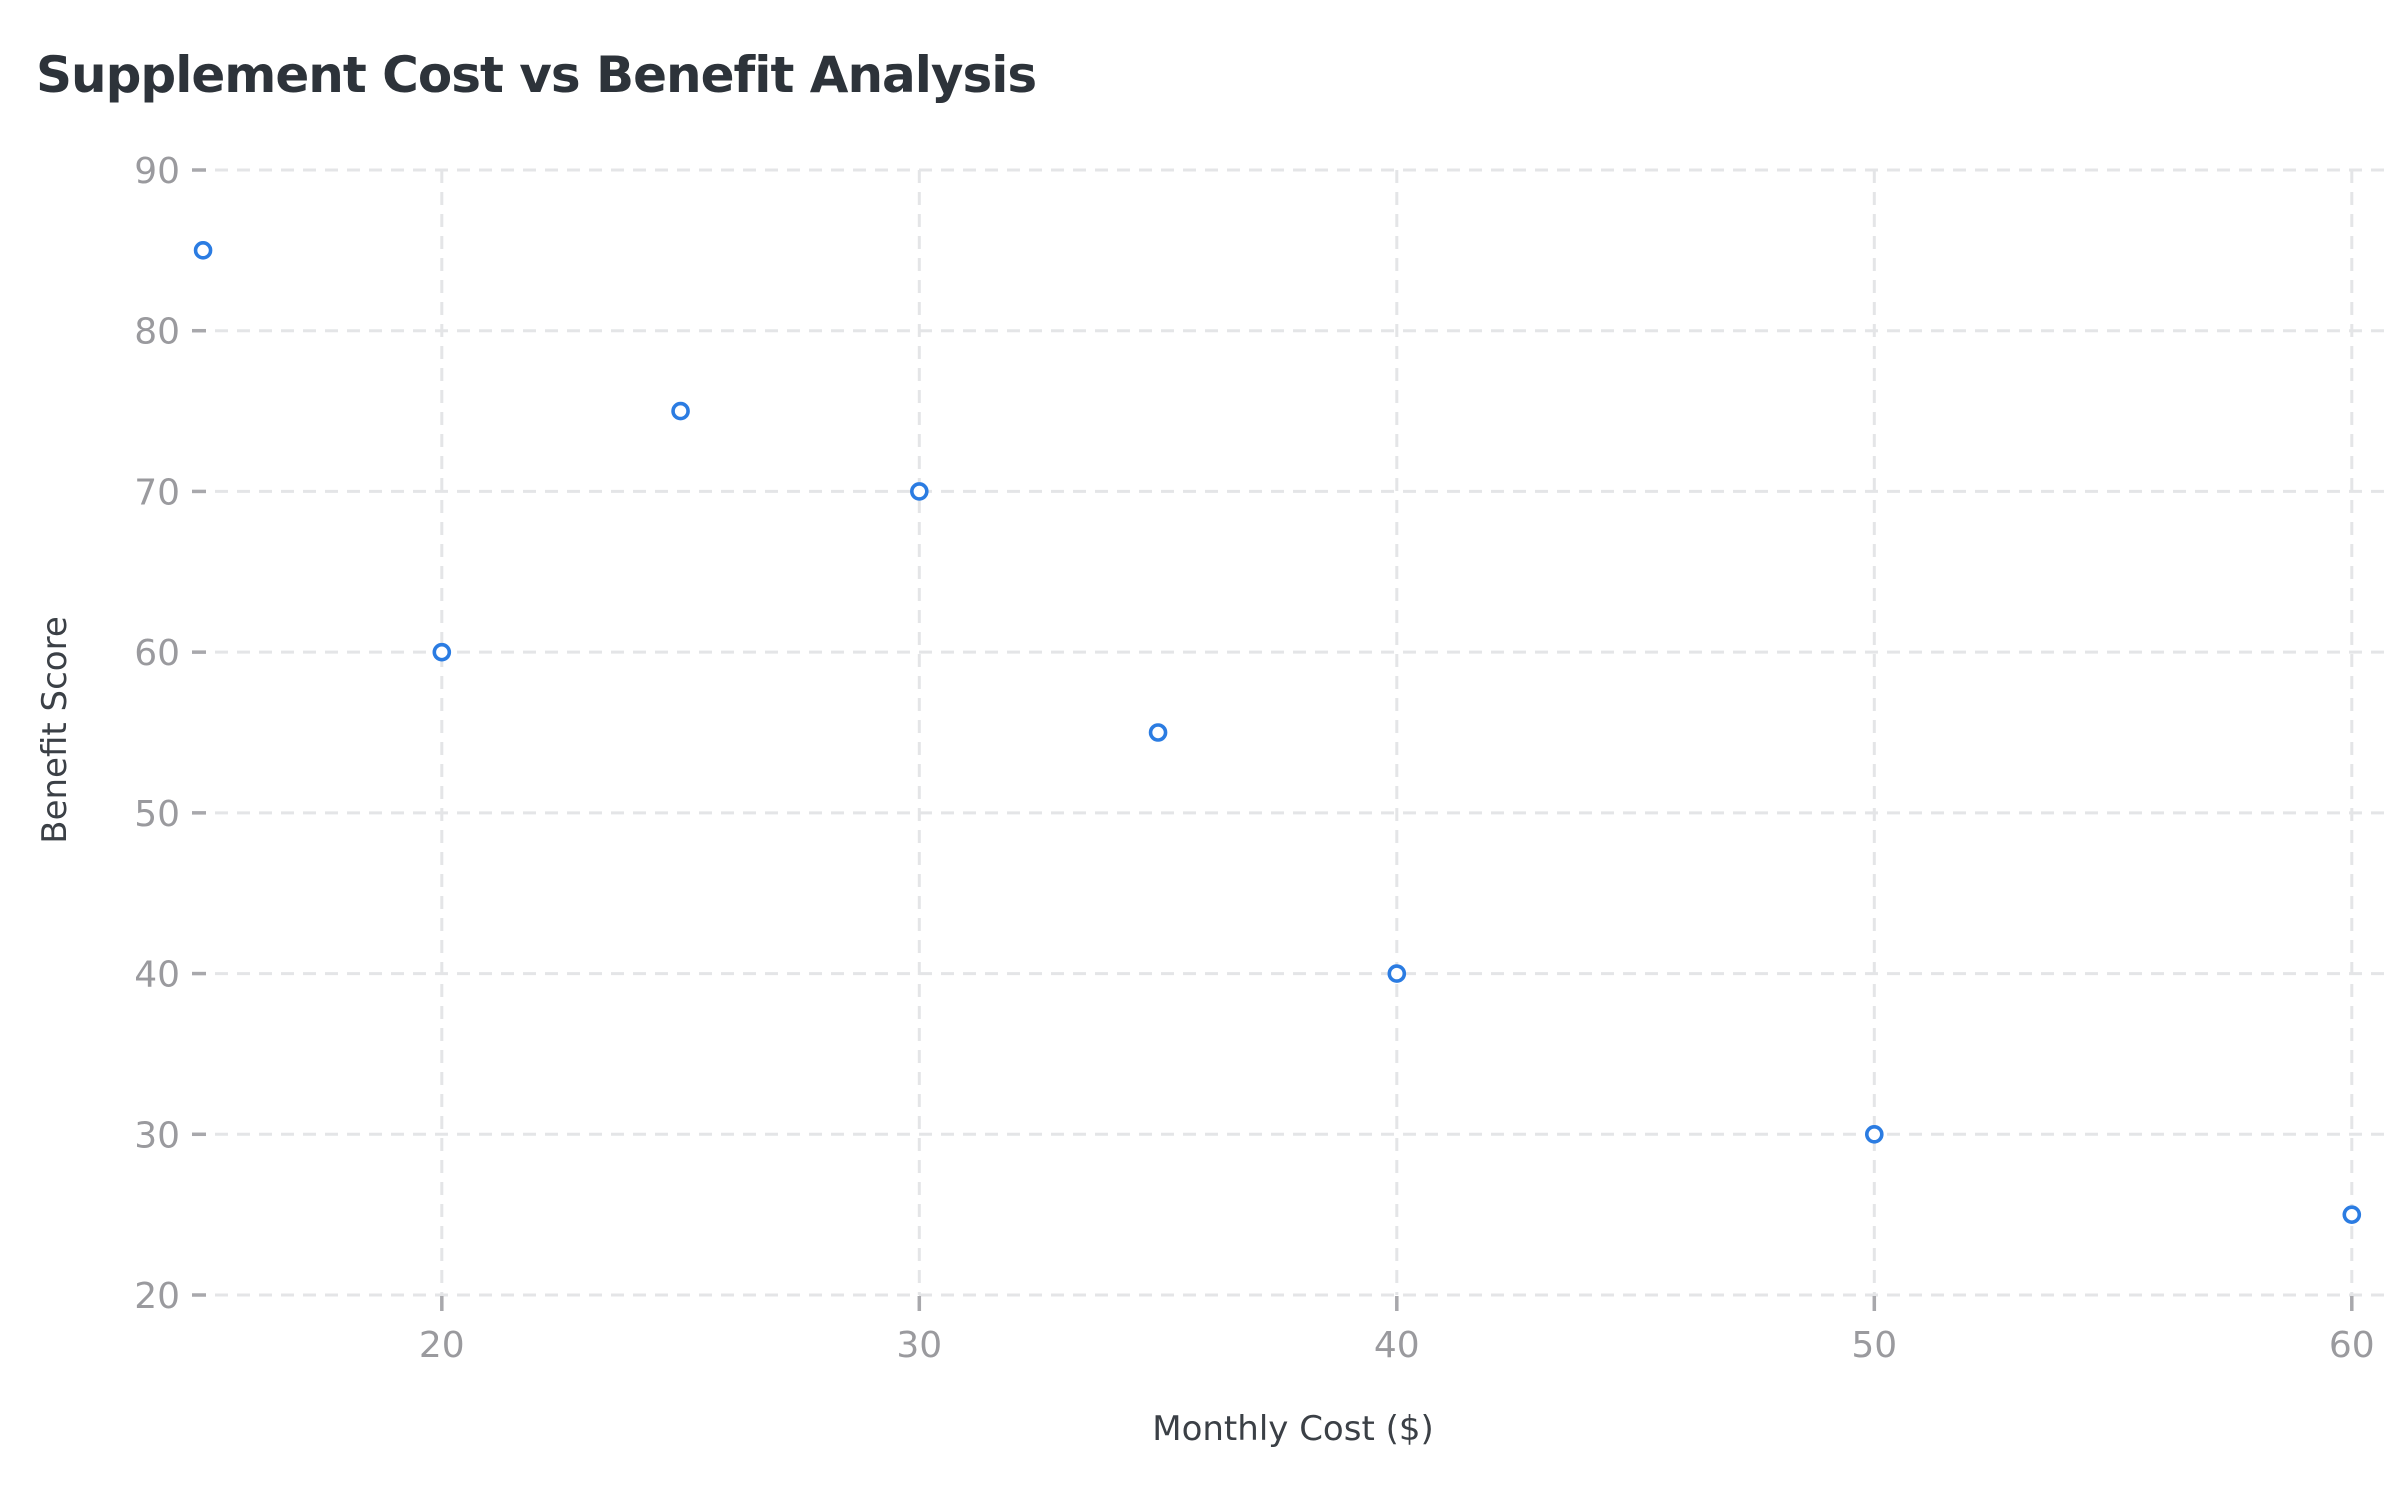  What do you see at coordinates (157, 171) in the screenshot?
I see `y-tick-label: 90` at bounding box center [157, 171].